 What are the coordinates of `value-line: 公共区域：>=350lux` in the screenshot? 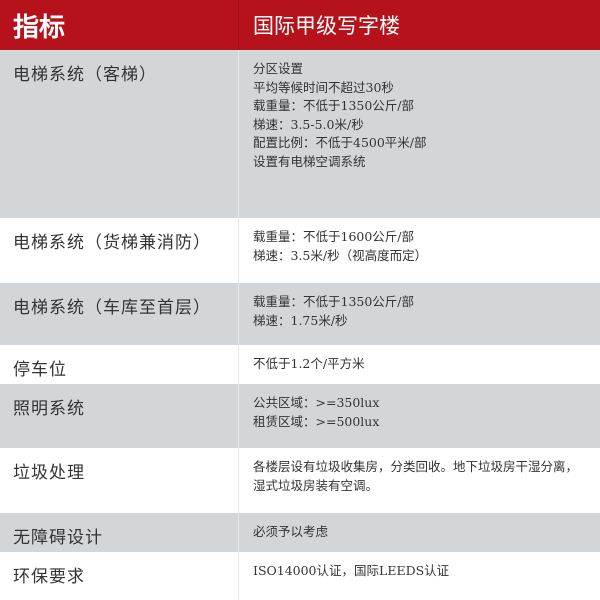 It's located at (316, 402).